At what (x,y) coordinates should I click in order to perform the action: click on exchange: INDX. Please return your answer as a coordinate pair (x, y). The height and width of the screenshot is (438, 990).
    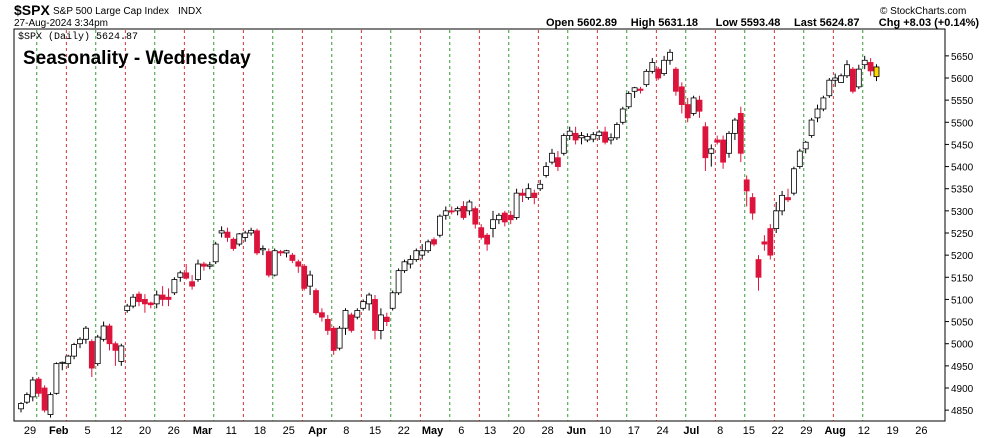
    Looking at the image, I should click on (190, 11).